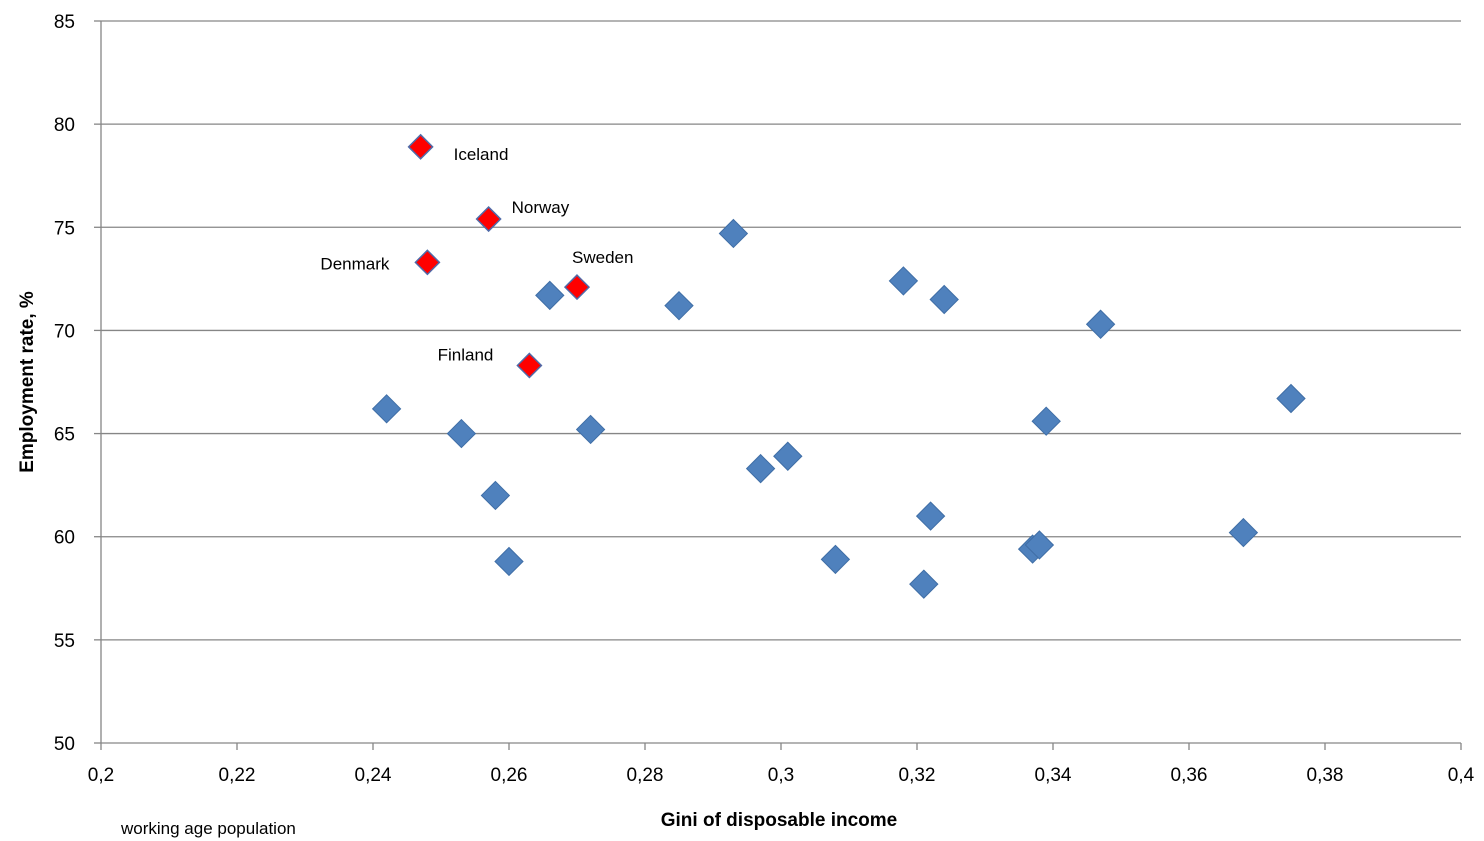 This screenshot has height=841, width=1484. Describe the element at coordinates (64, 538) in the screenshot. I see `y-tick-label: 60` at that location.